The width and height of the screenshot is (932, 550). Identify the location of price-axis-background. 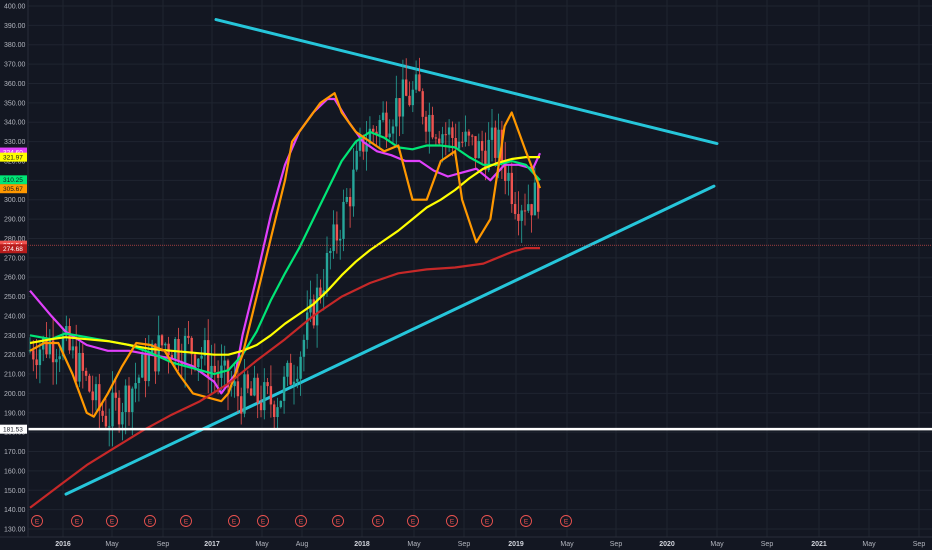
(14, 275).